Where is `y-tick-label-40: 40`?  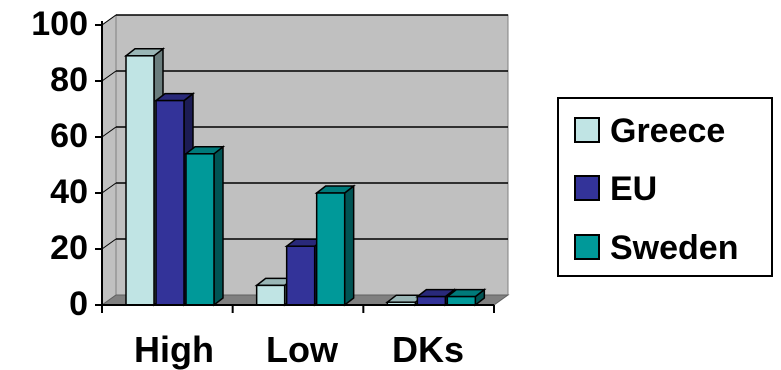
y-tick-label-40: 40 is located at coordinates (69, 192).